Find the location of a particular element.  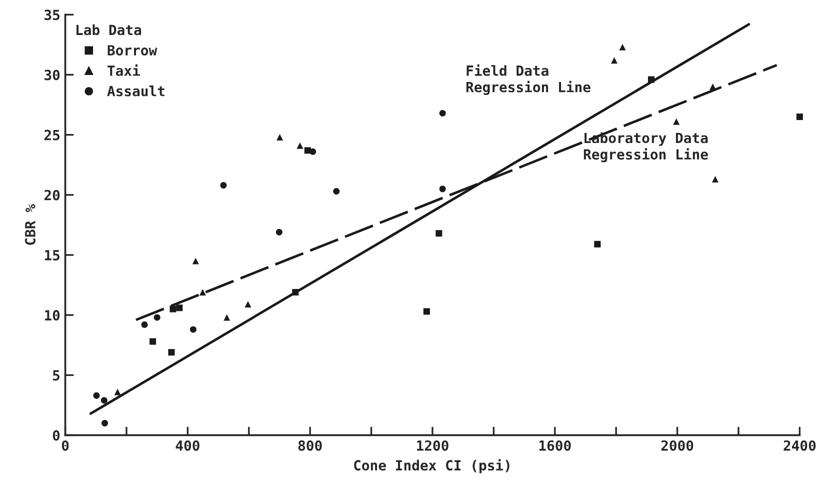

x-tick-label: 2000 is located at coordinates (677, 445).